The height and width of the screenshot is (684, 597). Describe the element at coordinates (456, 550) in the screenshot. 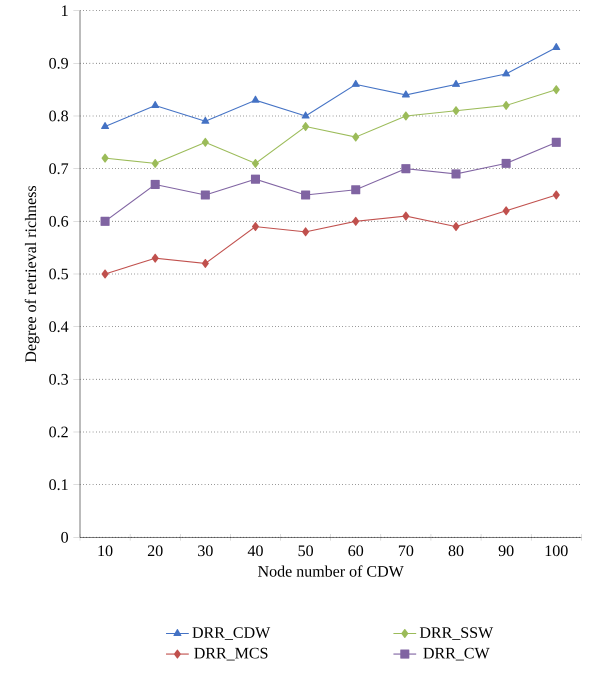

I see `x-tick-label: 80` at that location.